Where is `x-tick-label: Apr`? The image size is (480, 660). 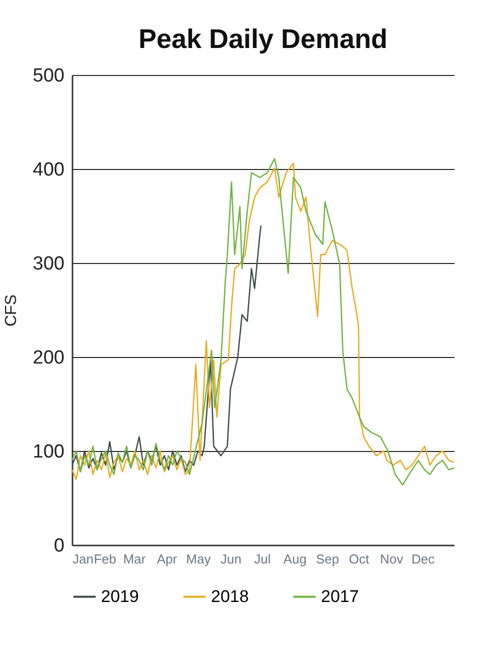
x-tick-label: Apr is located at coordinates (167, 559).